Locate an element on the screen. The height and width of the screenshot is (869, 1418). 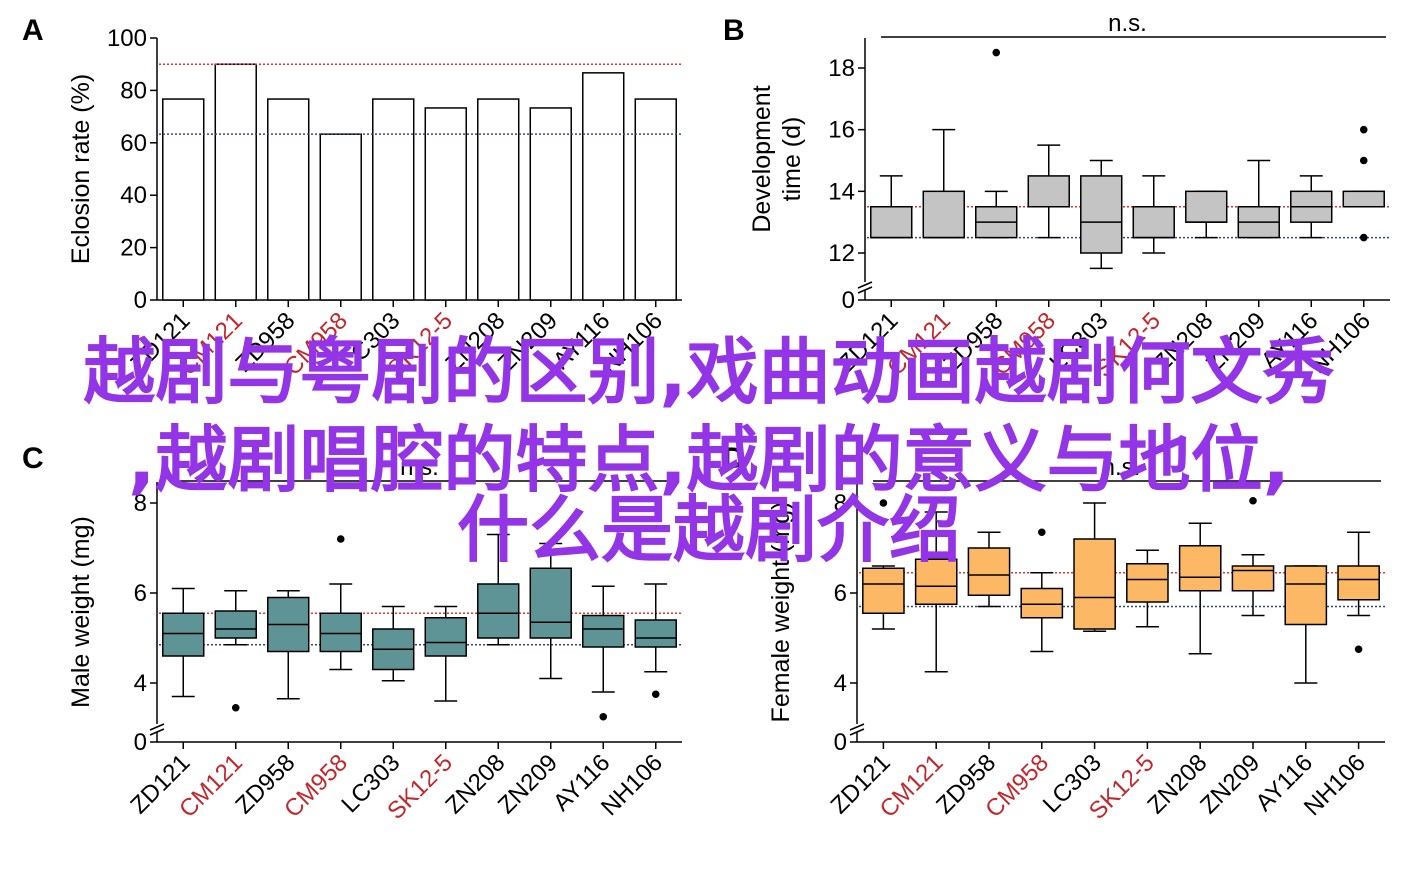
y-axis-label-A: Eclosion rate (%) is located at coordinates (81, 169).